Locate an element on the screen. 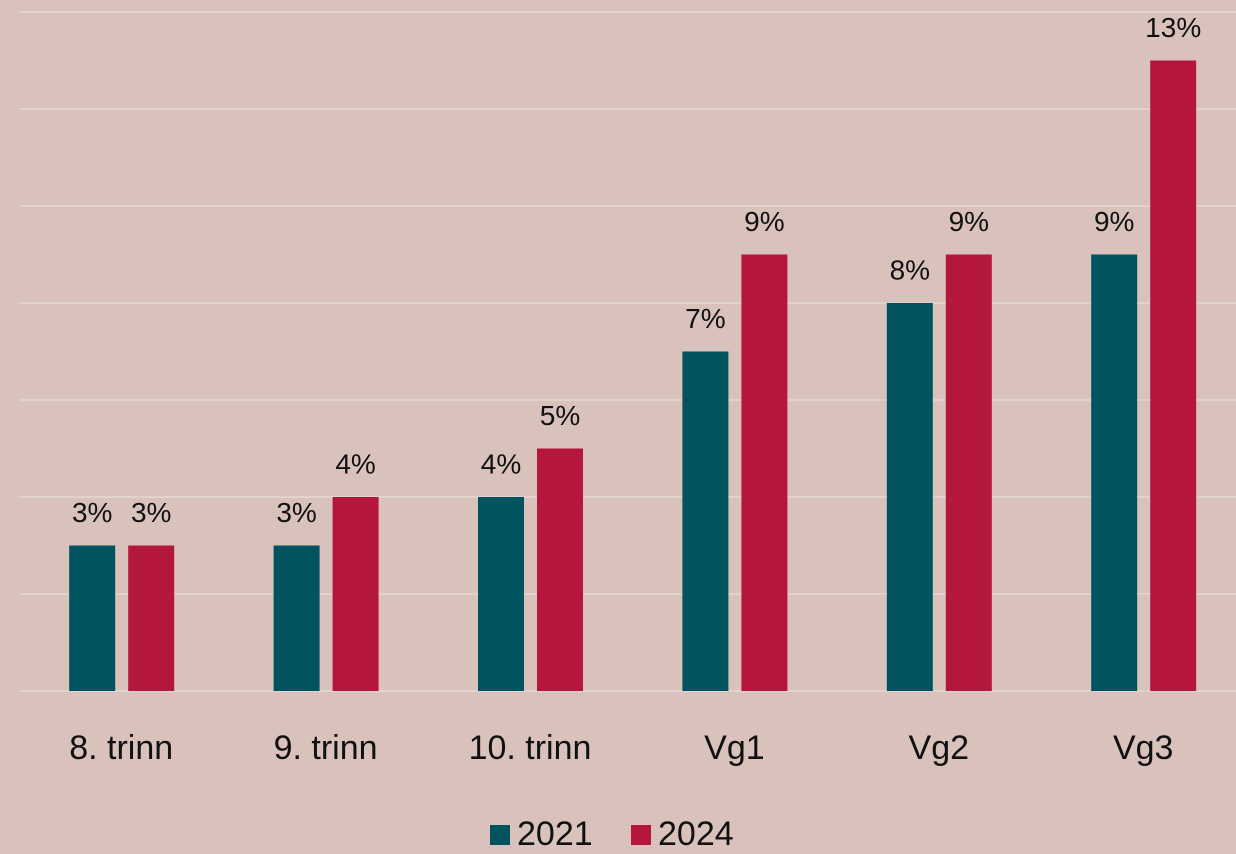 This screenshot has width=1236, height=854. legend-label: 2024 is located at coordinates (696, 834).